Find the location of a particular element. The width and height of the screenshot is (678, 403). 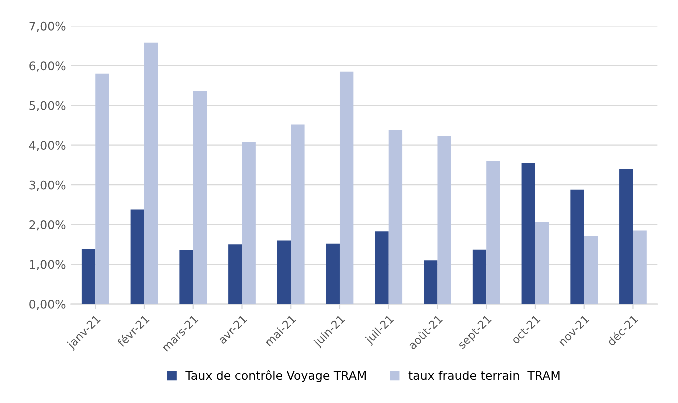

legend-label: Taux de contrôle Voyage TRAM is located at coordinates (276, 376).